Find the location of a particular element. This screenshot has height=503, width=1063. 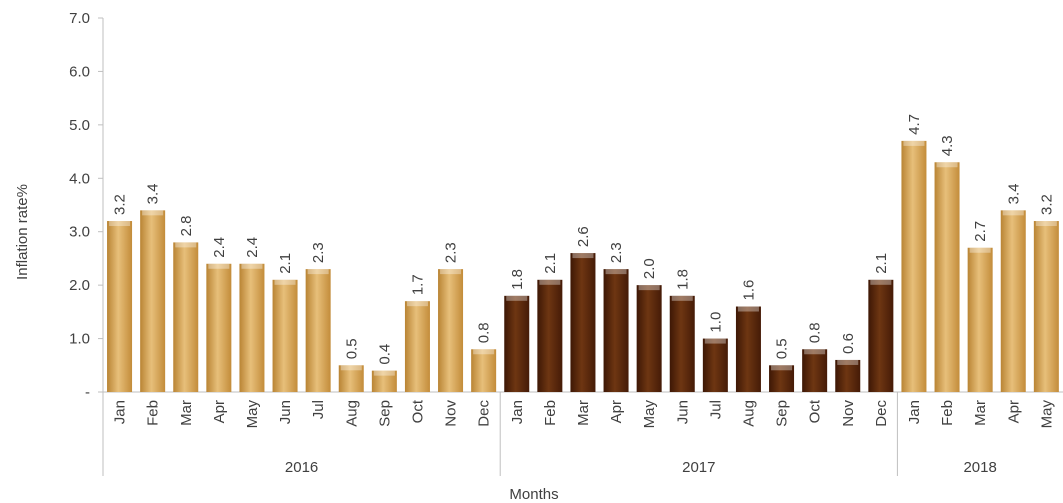

y-tick-label: 5.0 is located at coordinates (79, 125).